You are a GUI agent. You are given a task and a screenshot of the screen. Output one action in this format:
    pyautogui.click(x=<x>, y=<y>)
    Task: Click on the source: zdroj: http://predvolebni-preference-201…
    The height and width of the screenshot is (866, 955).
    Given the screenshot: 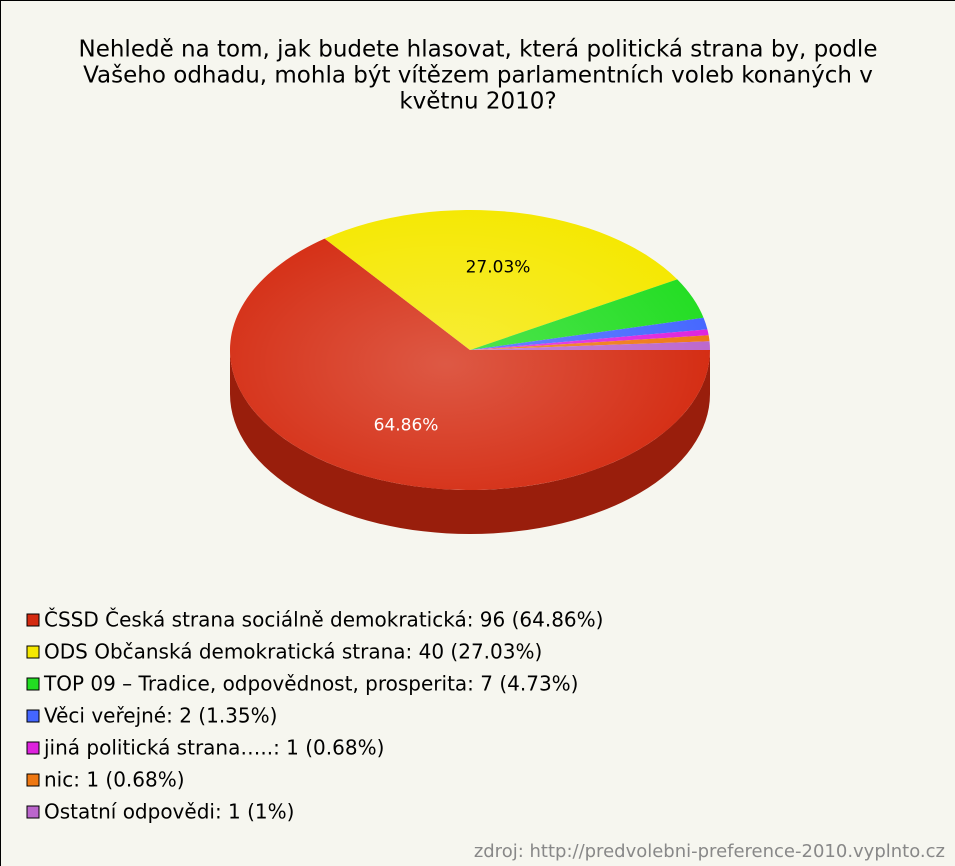 What is the action you would take?
    pyautogui.click(x=709, y=851)
    